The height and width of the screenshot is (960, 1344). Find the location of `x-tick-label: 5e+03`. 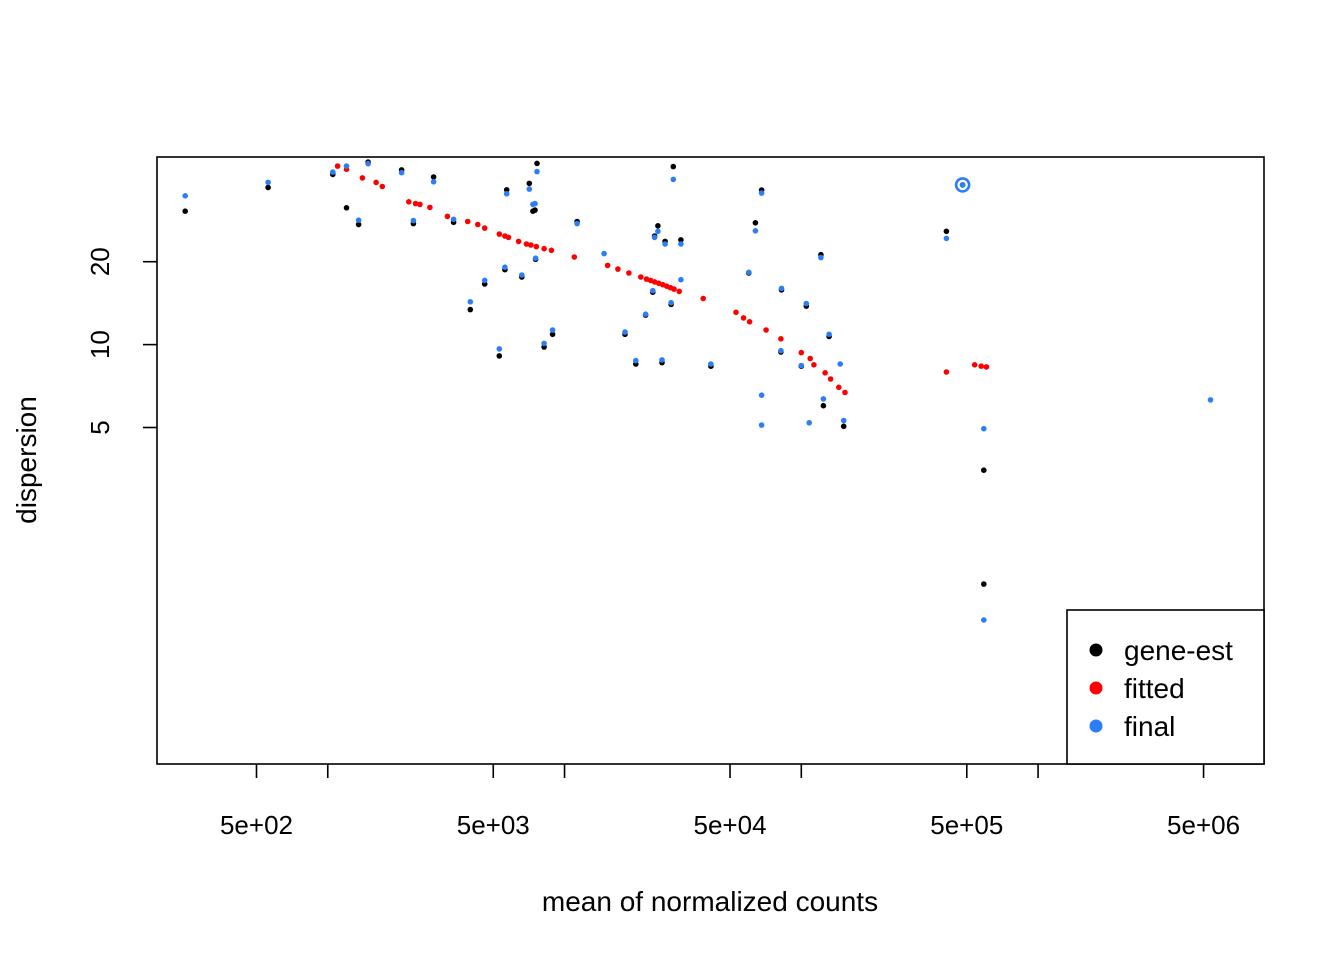

x-tick-label: 5e+03 is located at coordinates (493, 825).